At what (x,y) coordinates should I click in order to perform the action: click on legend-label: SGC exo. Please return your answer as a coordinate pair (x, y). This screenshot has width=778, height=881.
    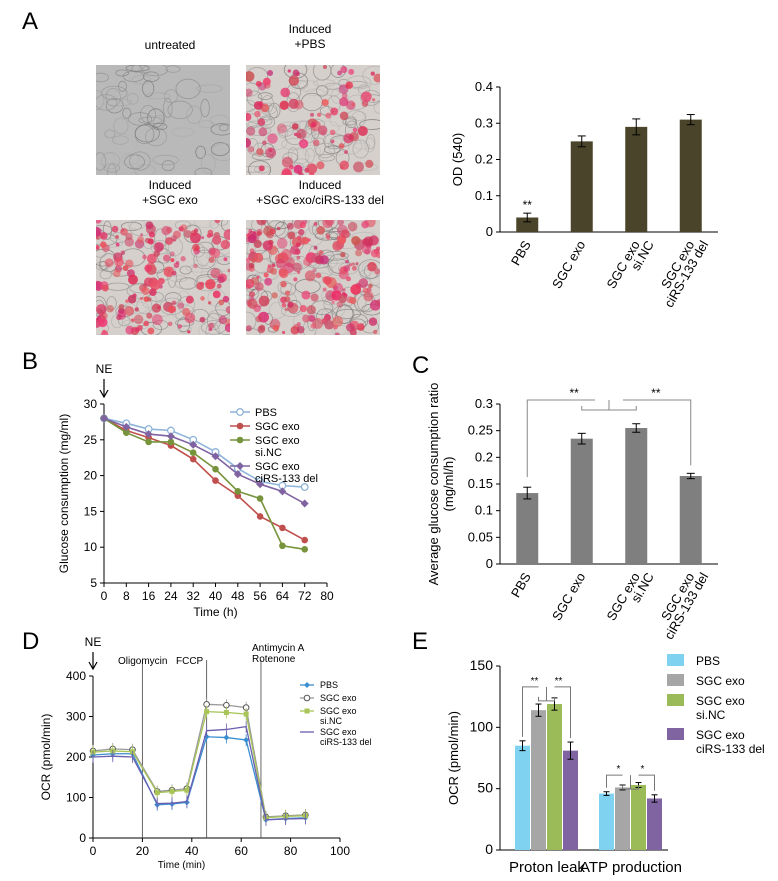
    Looking at the image, I should click on (338, 698).